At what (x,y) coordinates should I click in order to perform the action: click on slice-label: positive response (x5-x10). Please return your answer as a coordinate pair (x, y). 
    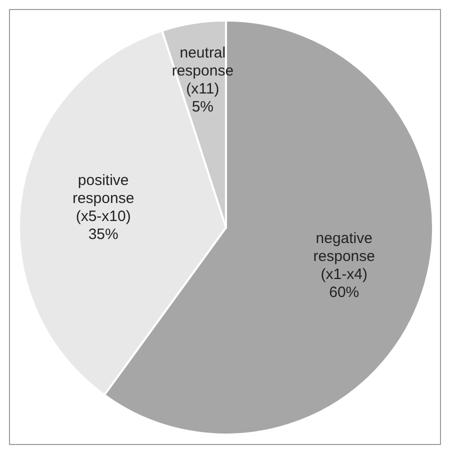
    Looking at the image, I should click on (103, 199).